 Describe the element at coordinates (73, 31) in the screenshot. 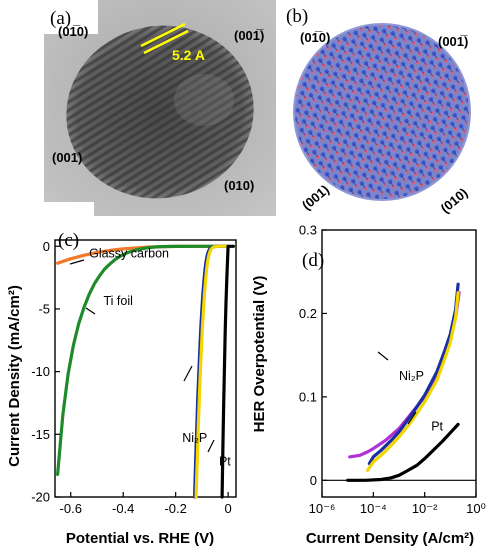

I see `facet-label-a-top-left: (01̅0)` at that location.